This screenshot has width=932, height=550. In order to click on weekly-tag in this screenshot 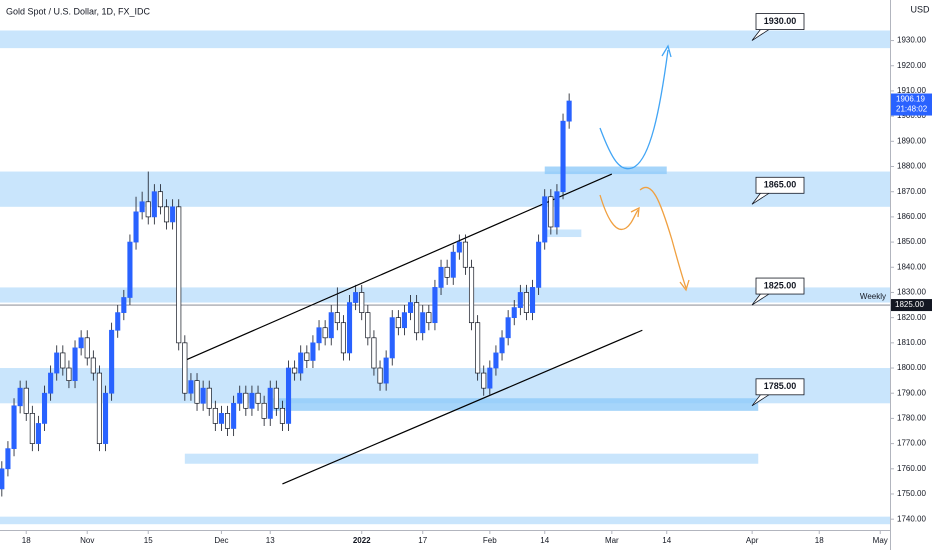, I will do `click(911, 305)`.